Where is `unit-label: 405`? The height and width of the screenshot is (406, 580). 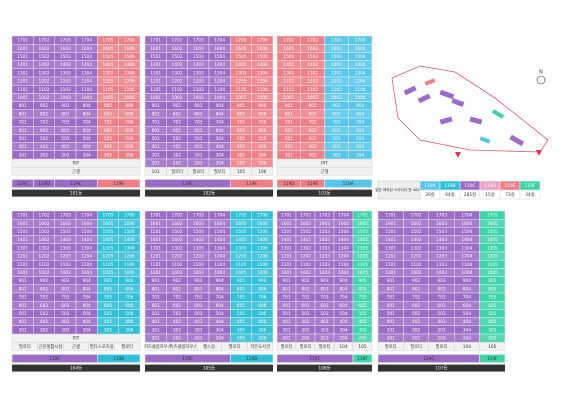 unit-label: 405 is located at coordinates (492, 322).